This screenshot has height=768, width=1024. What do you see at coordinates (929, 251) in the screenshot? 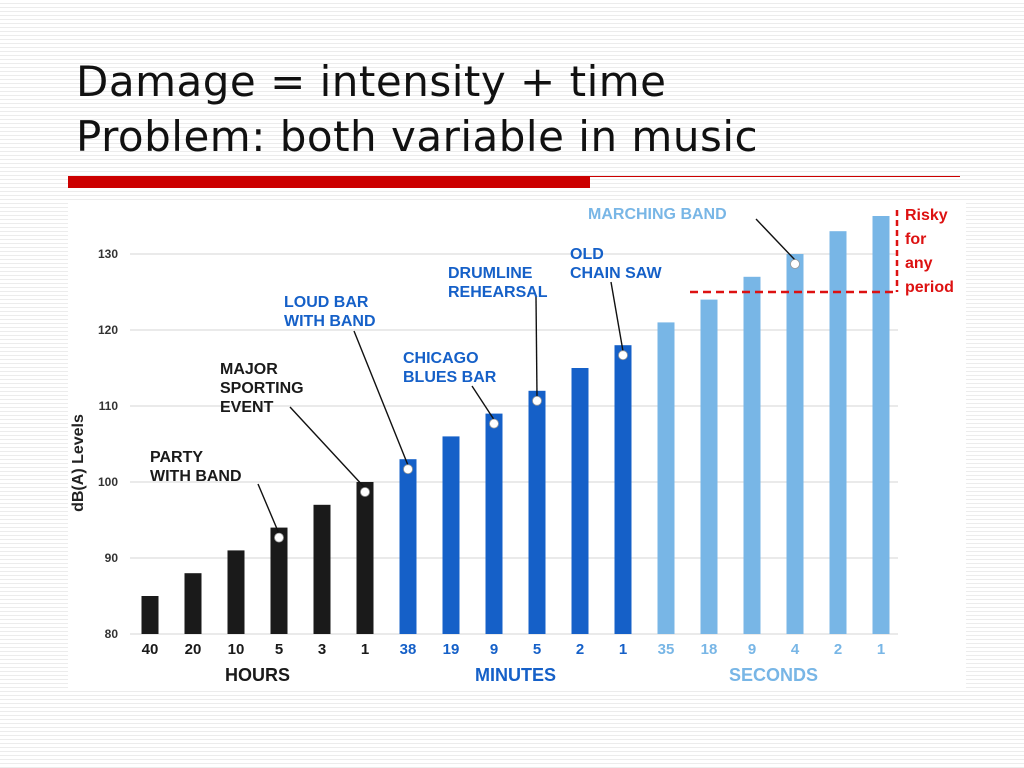
I see `threshold-label: Risky for any period` at bounding box center [929, 251].